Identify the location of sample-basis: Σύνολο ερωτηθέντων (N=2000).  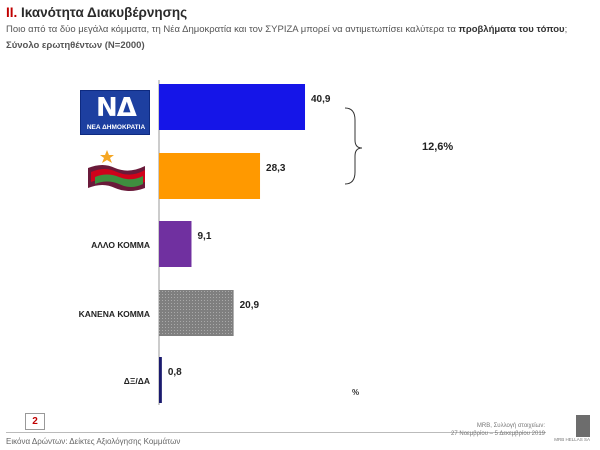
(75, 45).